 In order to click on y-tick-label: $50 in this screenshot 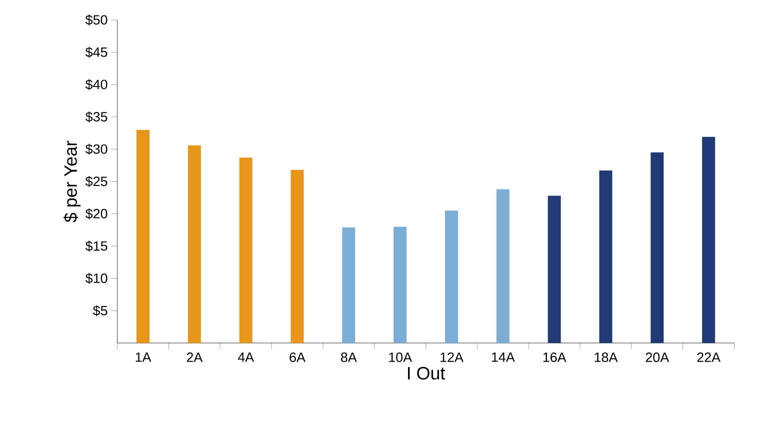, I will do `click(96, 20)`.